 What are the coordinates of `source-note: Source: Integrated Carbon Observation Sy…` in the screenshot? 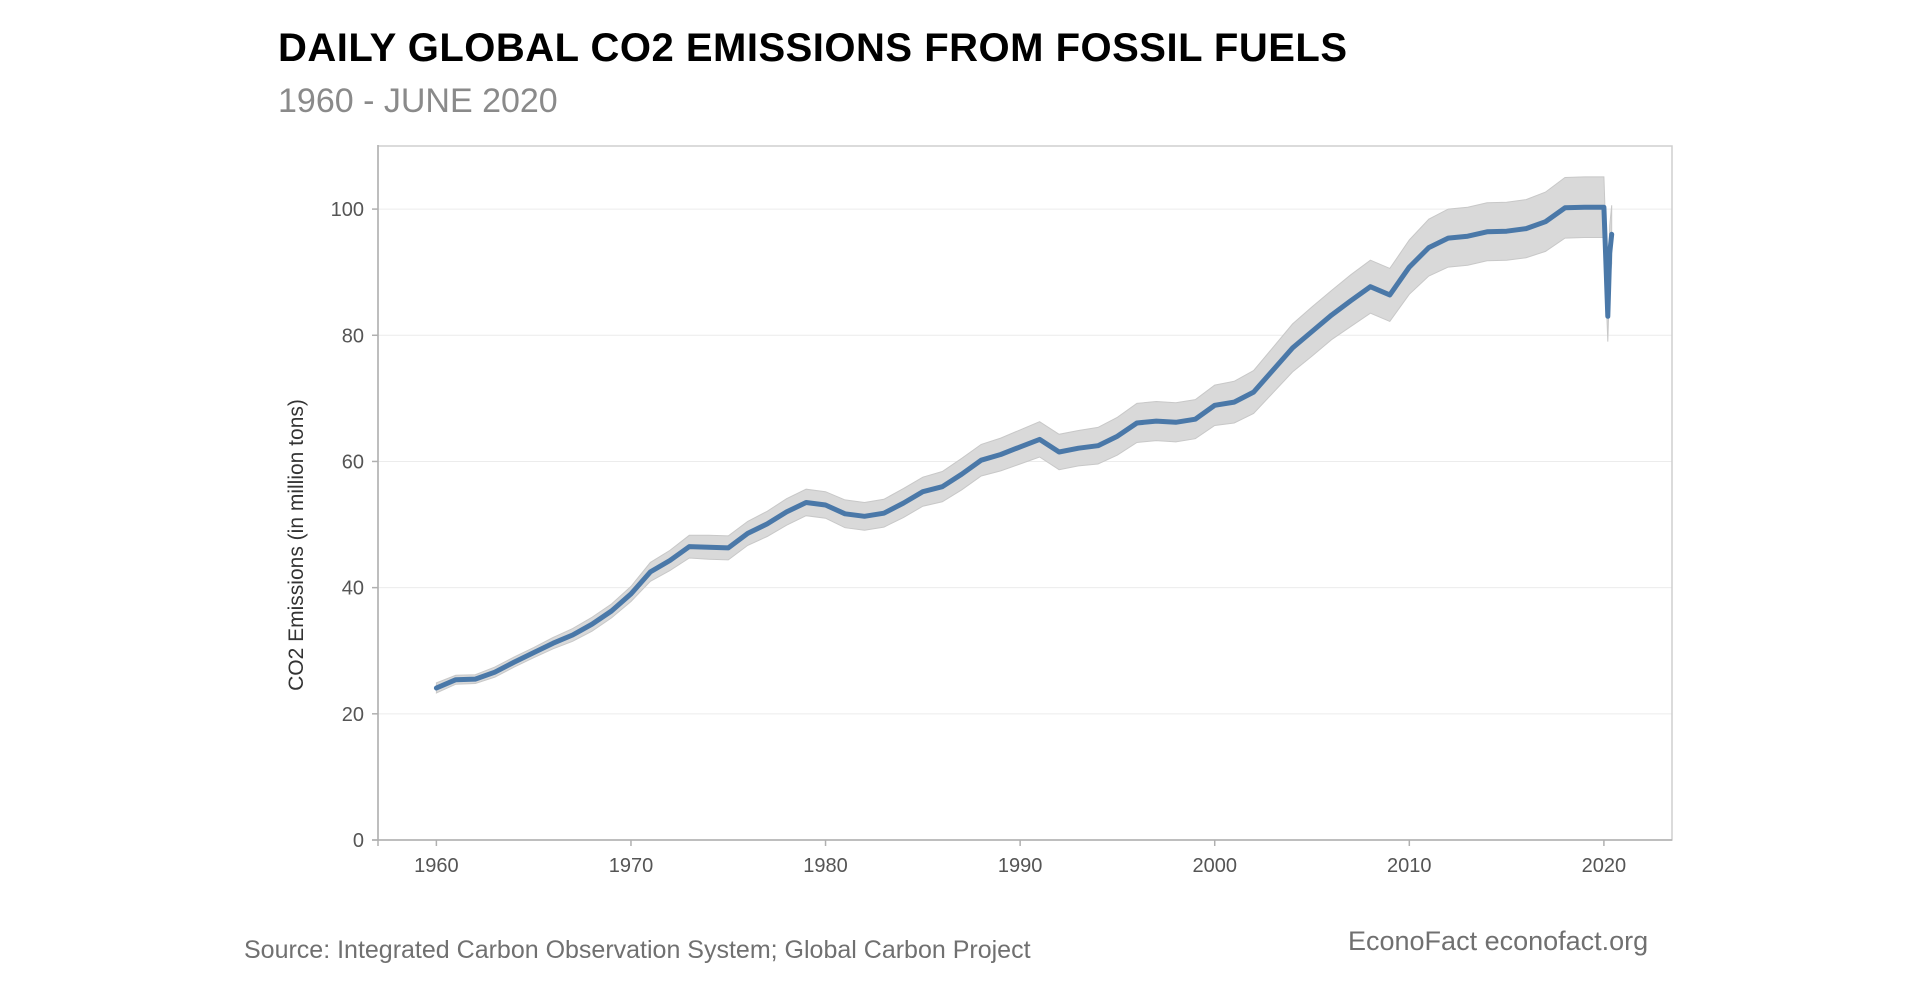 It's located at (637, 950).